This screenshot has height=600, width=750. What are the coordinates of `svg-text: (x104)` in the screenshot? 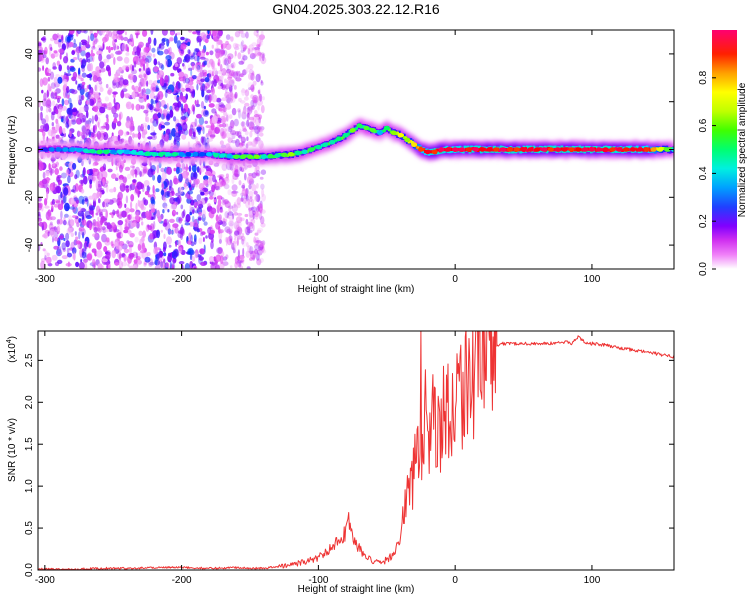 It's located at (12, 349).